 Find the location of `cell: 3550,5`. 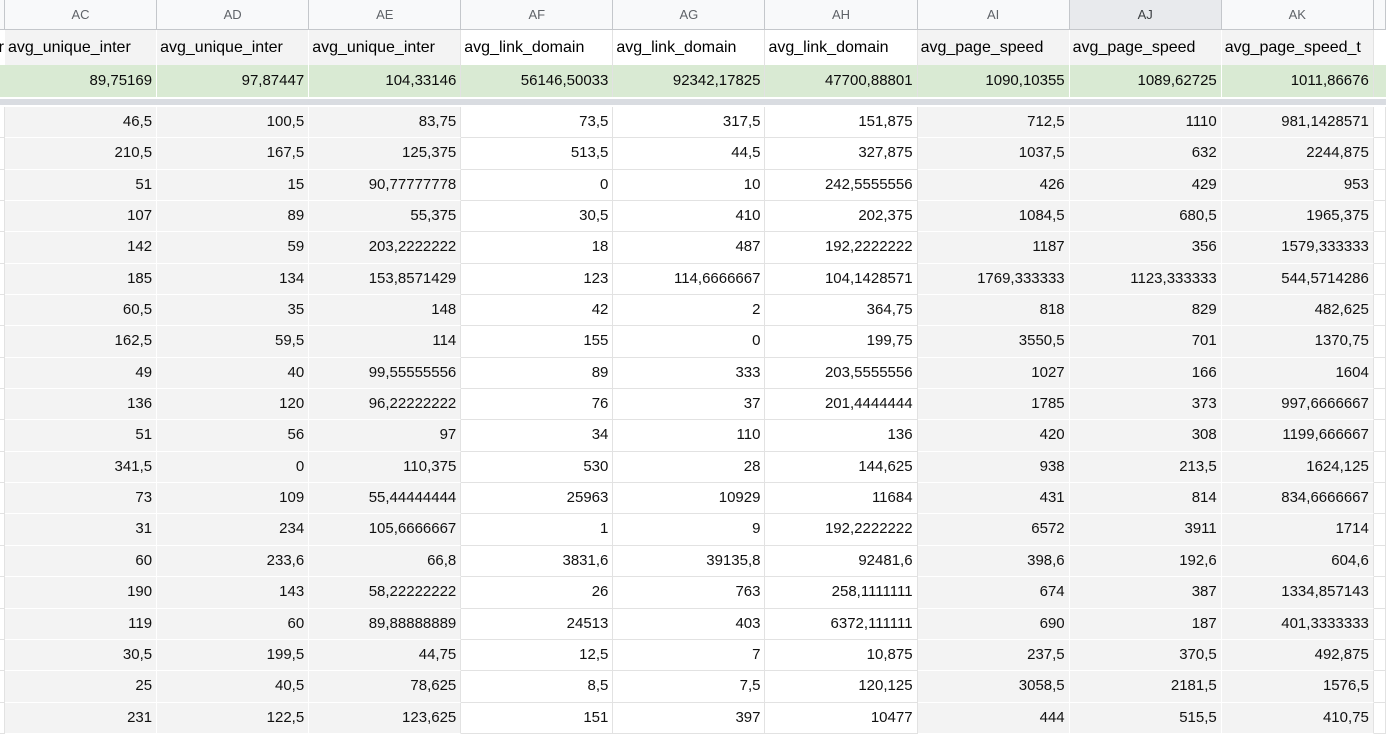

cell: 3550,5 is located at coordinates (993, 342).